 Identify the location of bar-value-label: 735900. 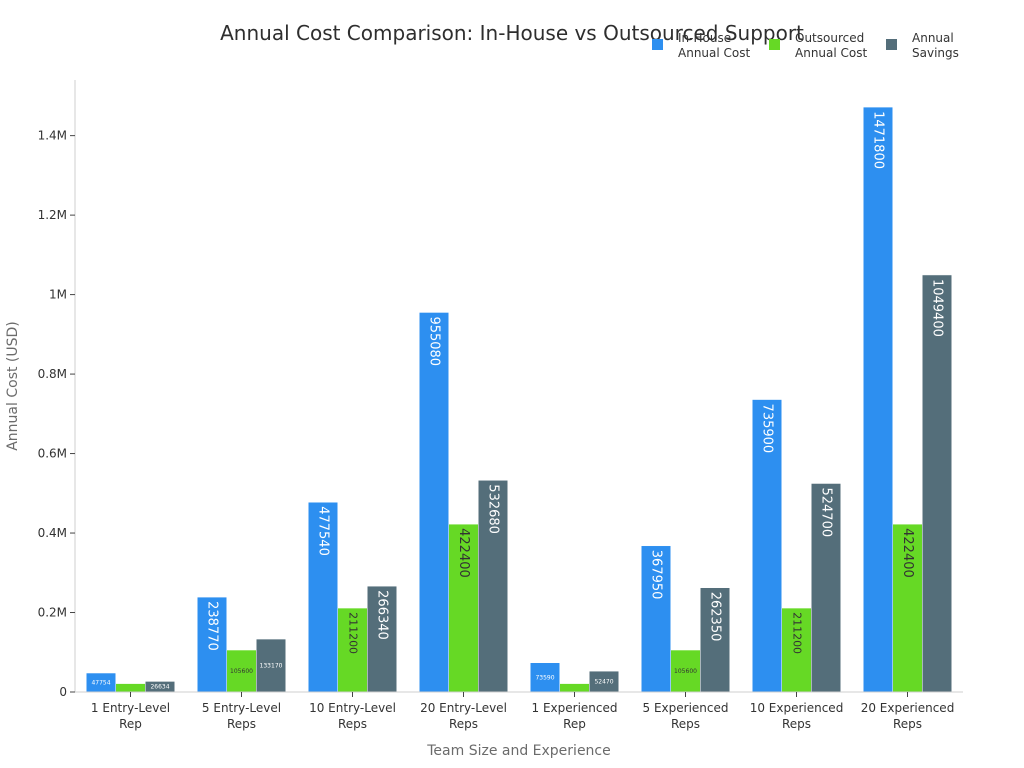
(767, 429).